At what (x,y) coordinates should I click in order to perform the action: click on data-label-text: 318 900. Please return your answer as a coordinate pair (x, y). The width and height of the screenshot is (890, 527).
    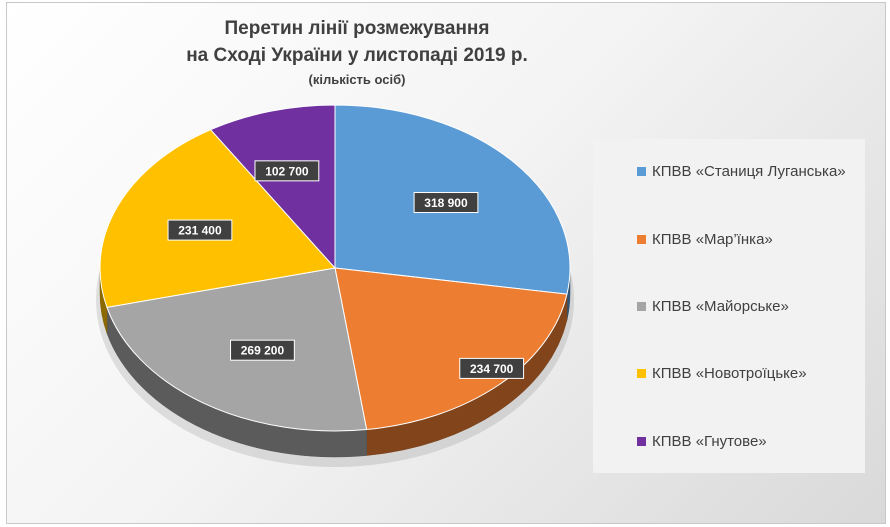
    Looking at the image, I should click on (446, 203).